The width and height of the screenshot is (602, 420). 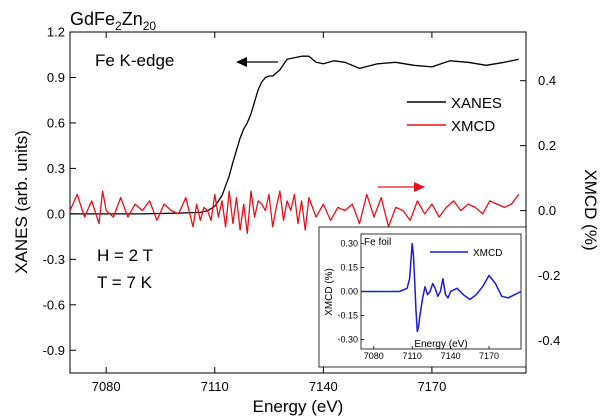 What do you see at coordinates (451, 356) in the screenshot?
I see `inset-x-tick-label: 7140` at bounding box center [451, 356].